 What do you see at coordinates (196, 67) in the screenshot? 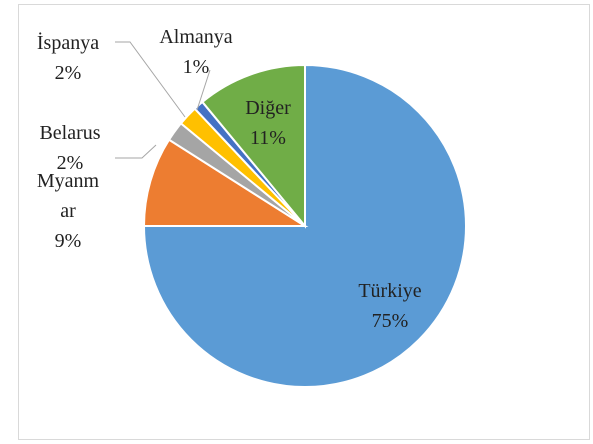
I see `value-label: 1%` at bounding box center [196, 67].